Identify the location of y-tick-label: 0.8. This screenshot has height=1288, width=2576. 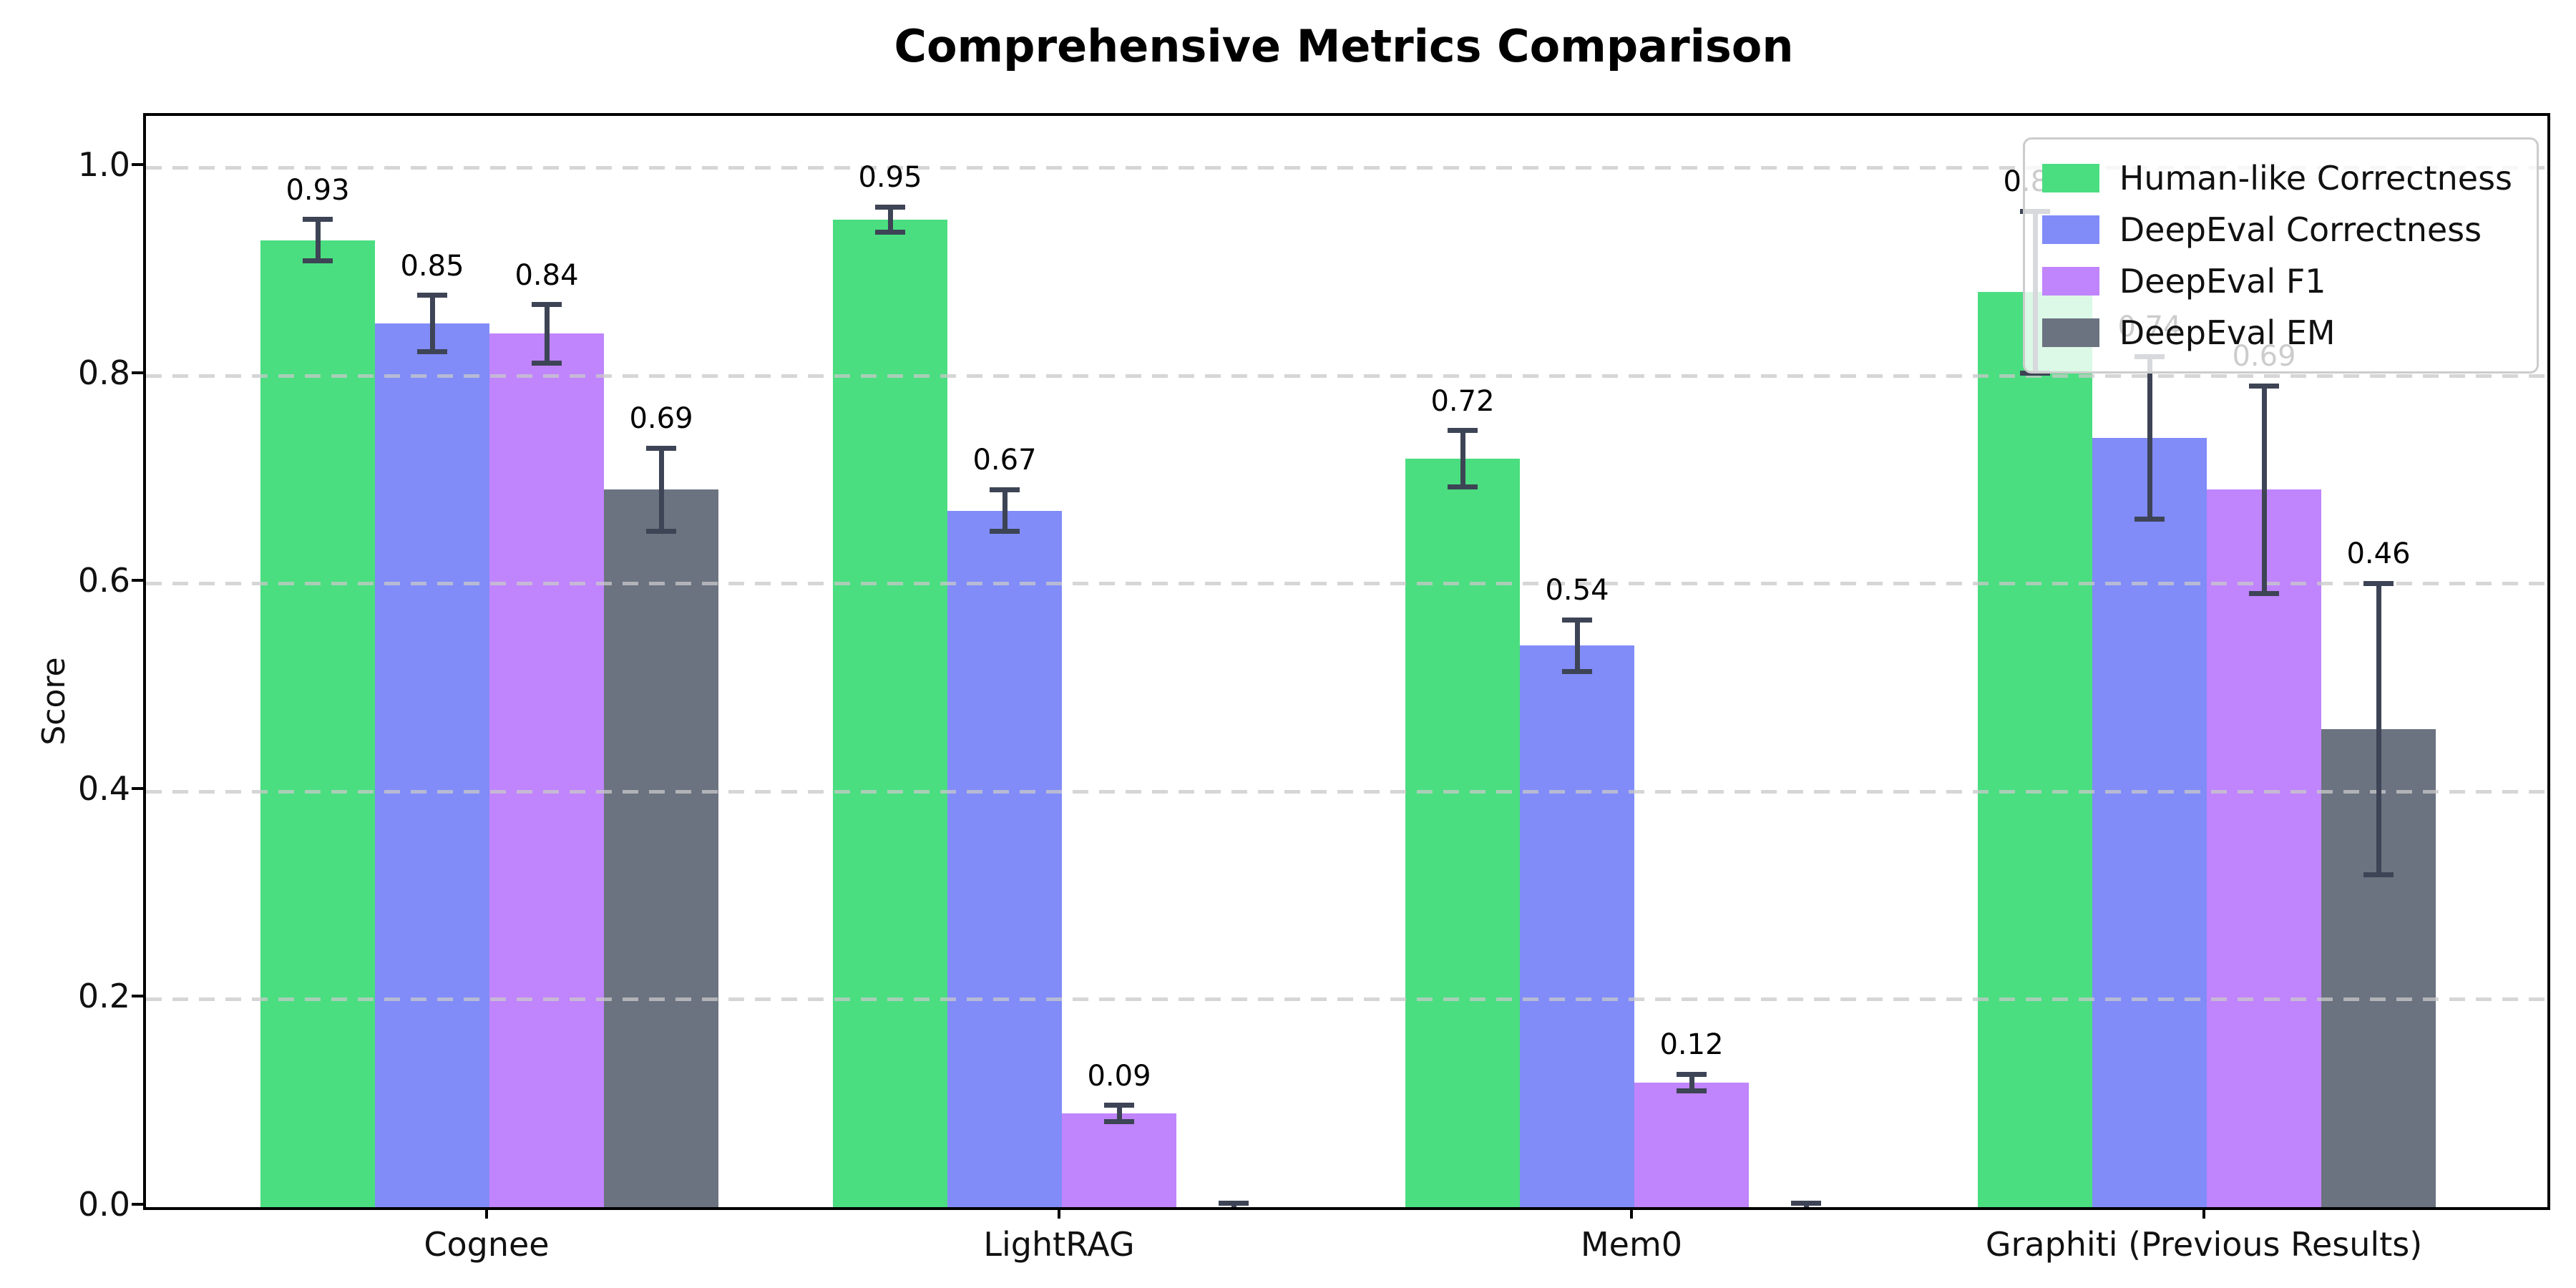
(103, 372).